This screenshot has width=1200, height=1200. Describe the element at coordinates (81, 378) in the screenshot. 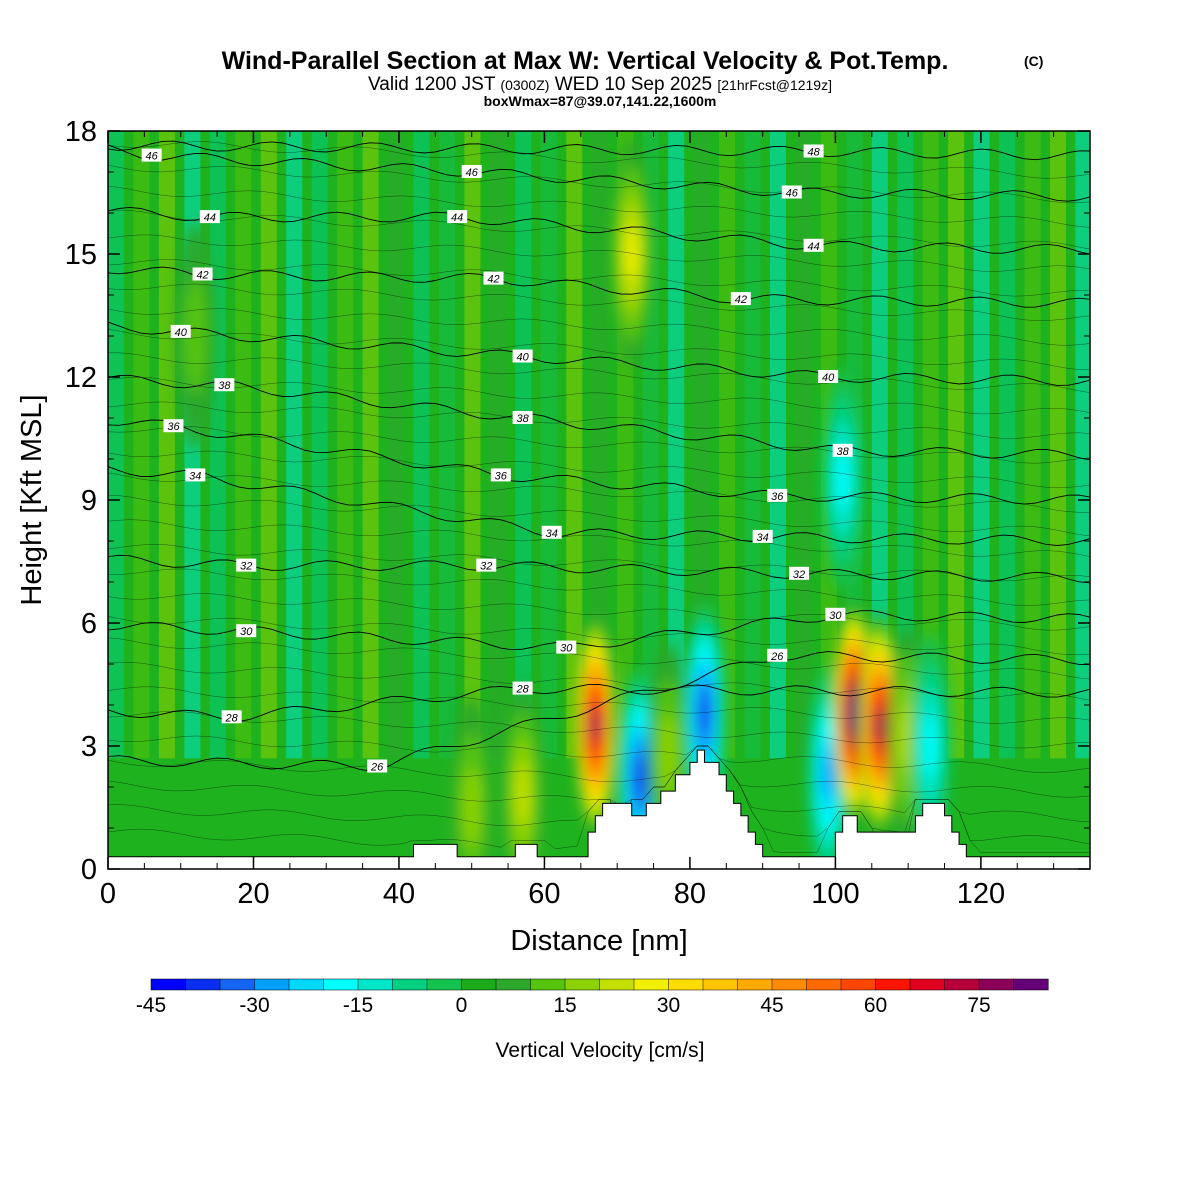

I see `y-tick-label: 12` at that location.